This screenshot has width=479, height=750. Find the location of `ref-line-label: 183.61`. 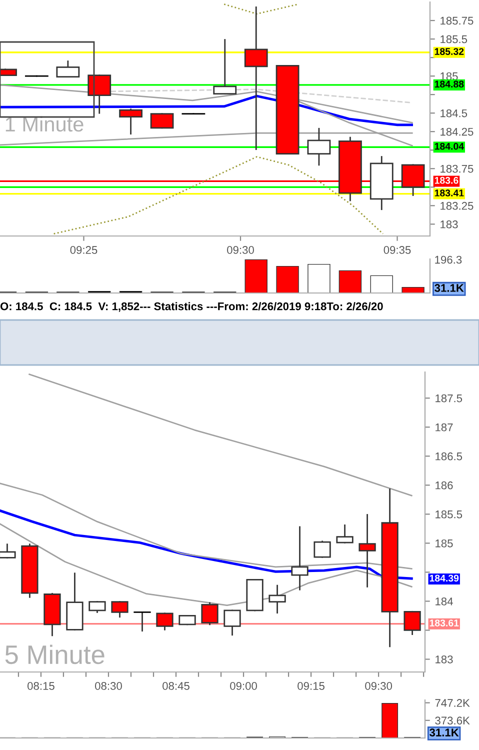

ref-line-label: 183.61 is located at coordinates (444, 623).